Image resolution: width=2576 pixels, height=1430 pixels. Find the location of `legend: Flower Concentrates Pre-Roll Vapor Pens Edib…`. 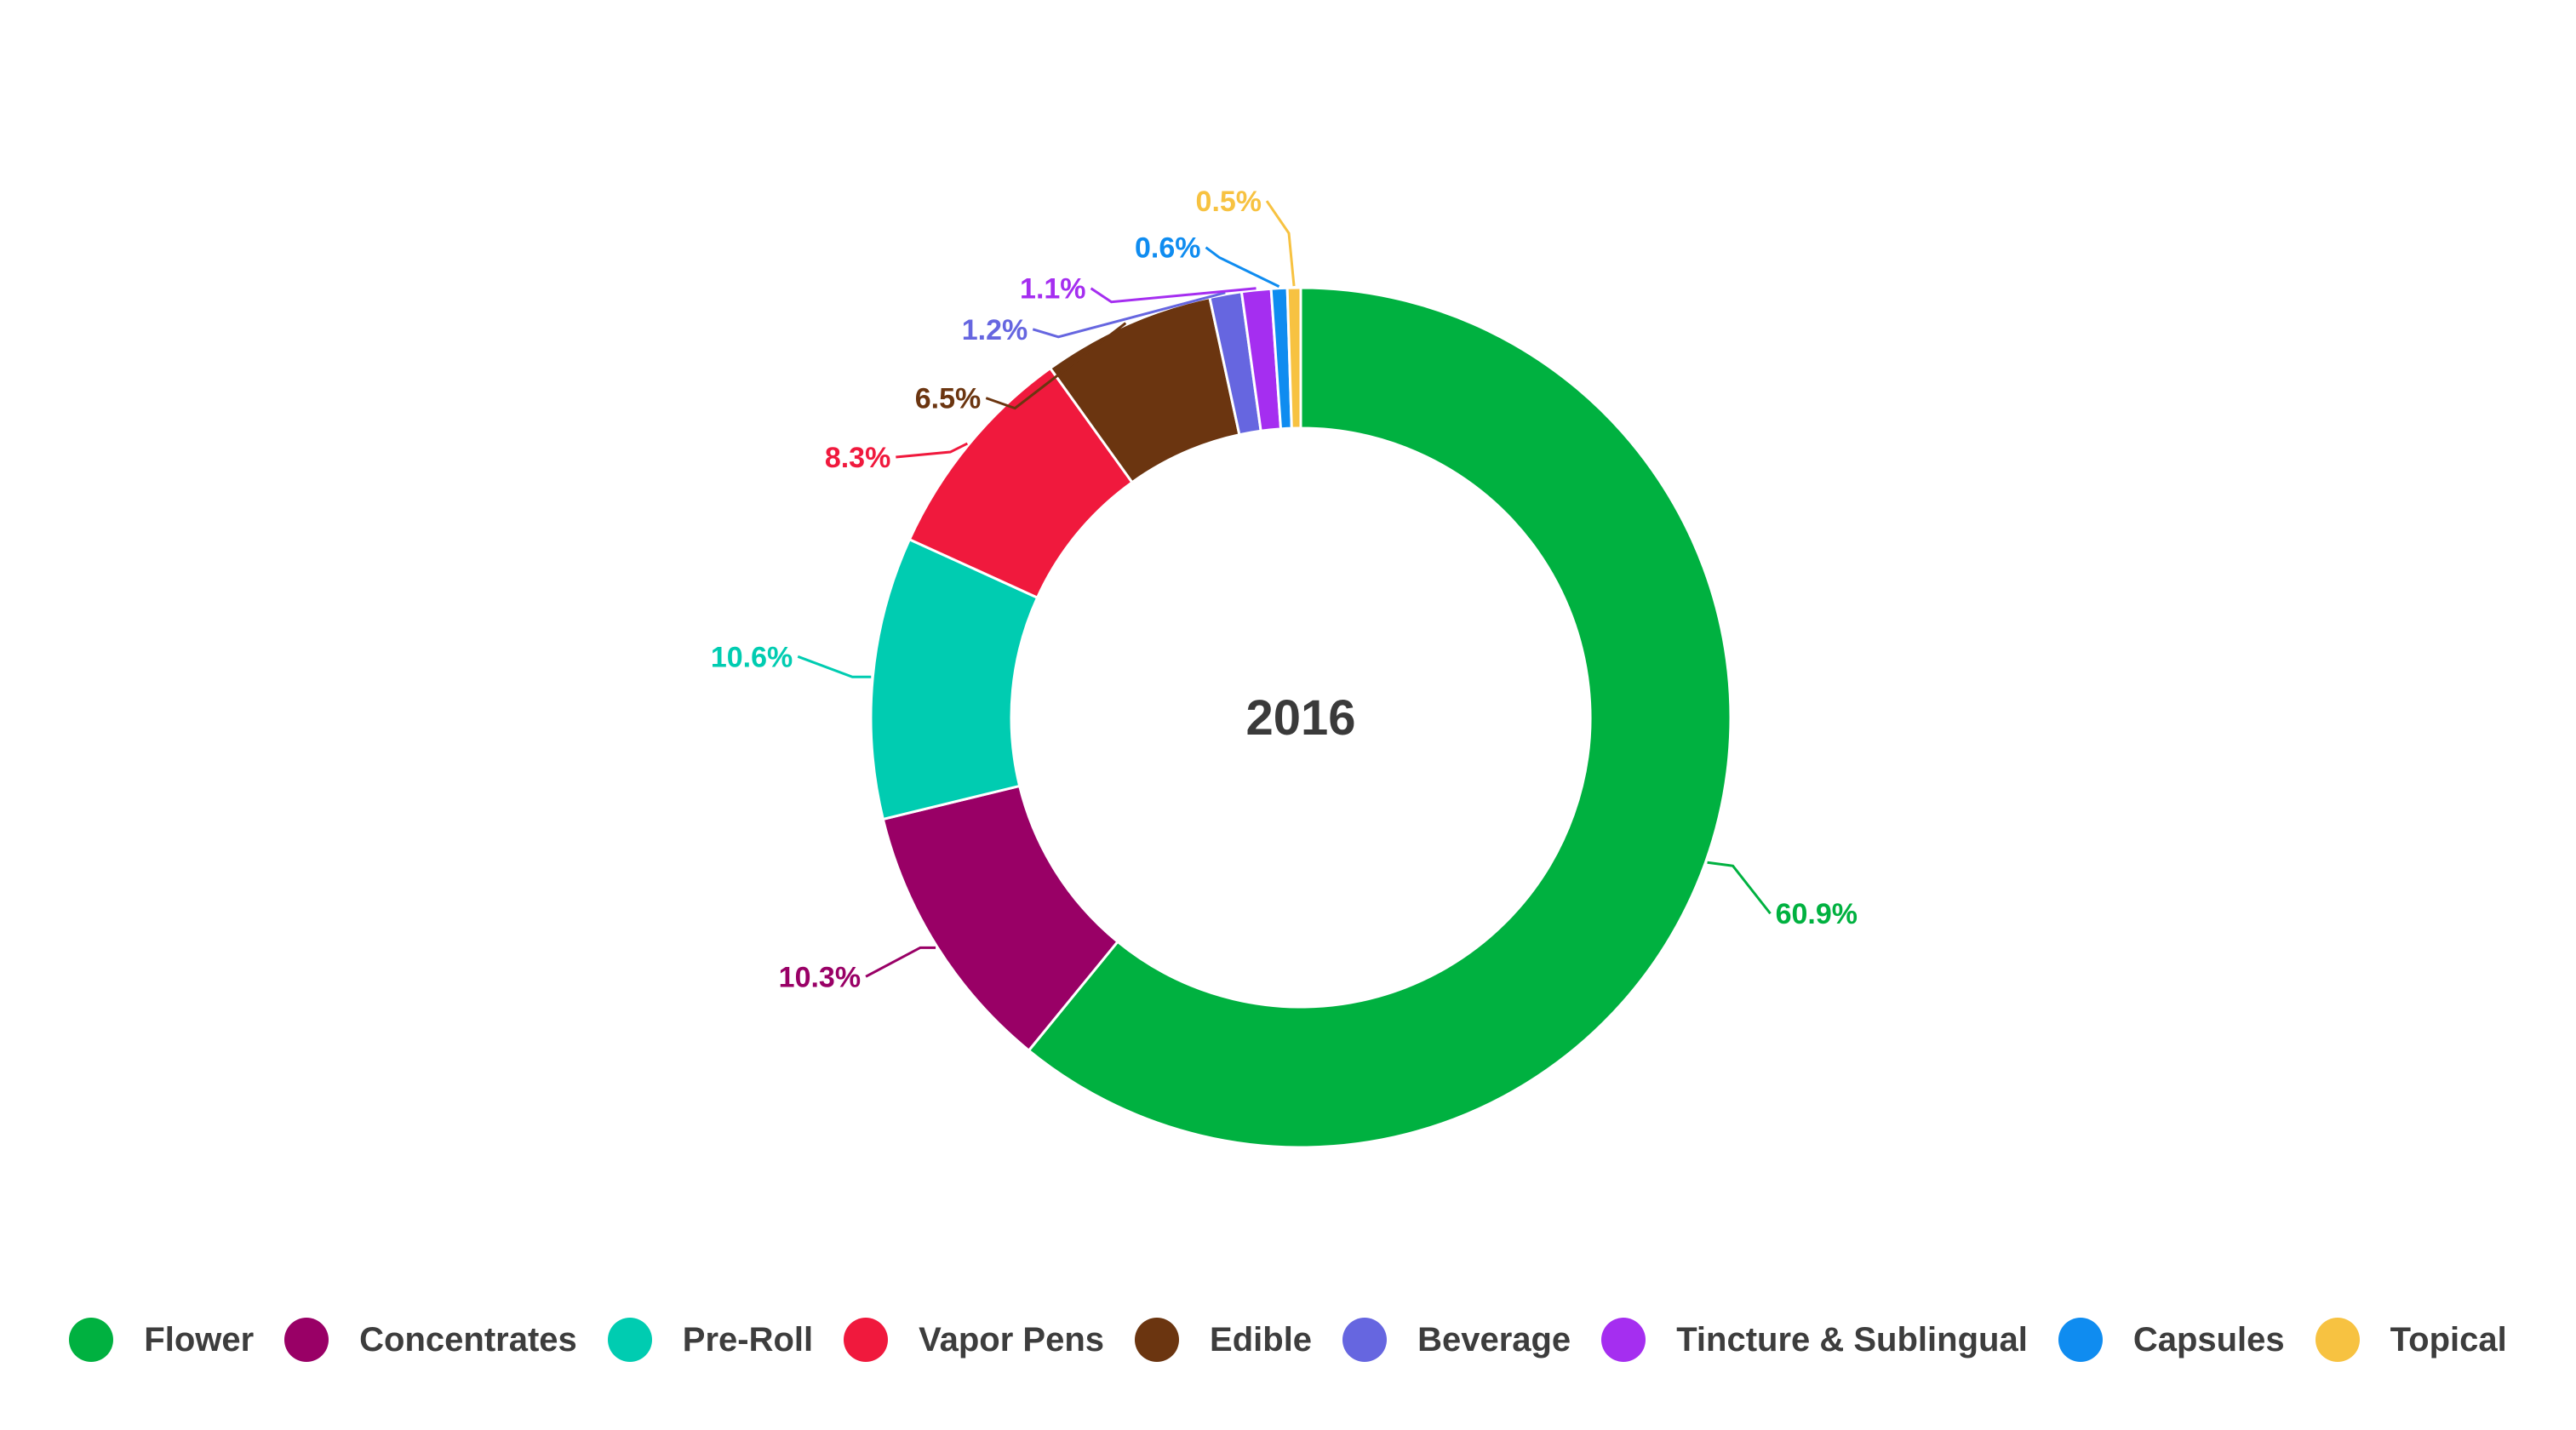

legend: Flower Concentrates Pre-Roll Vapor Pens Edib… is located at coordinates (1288, 1340).